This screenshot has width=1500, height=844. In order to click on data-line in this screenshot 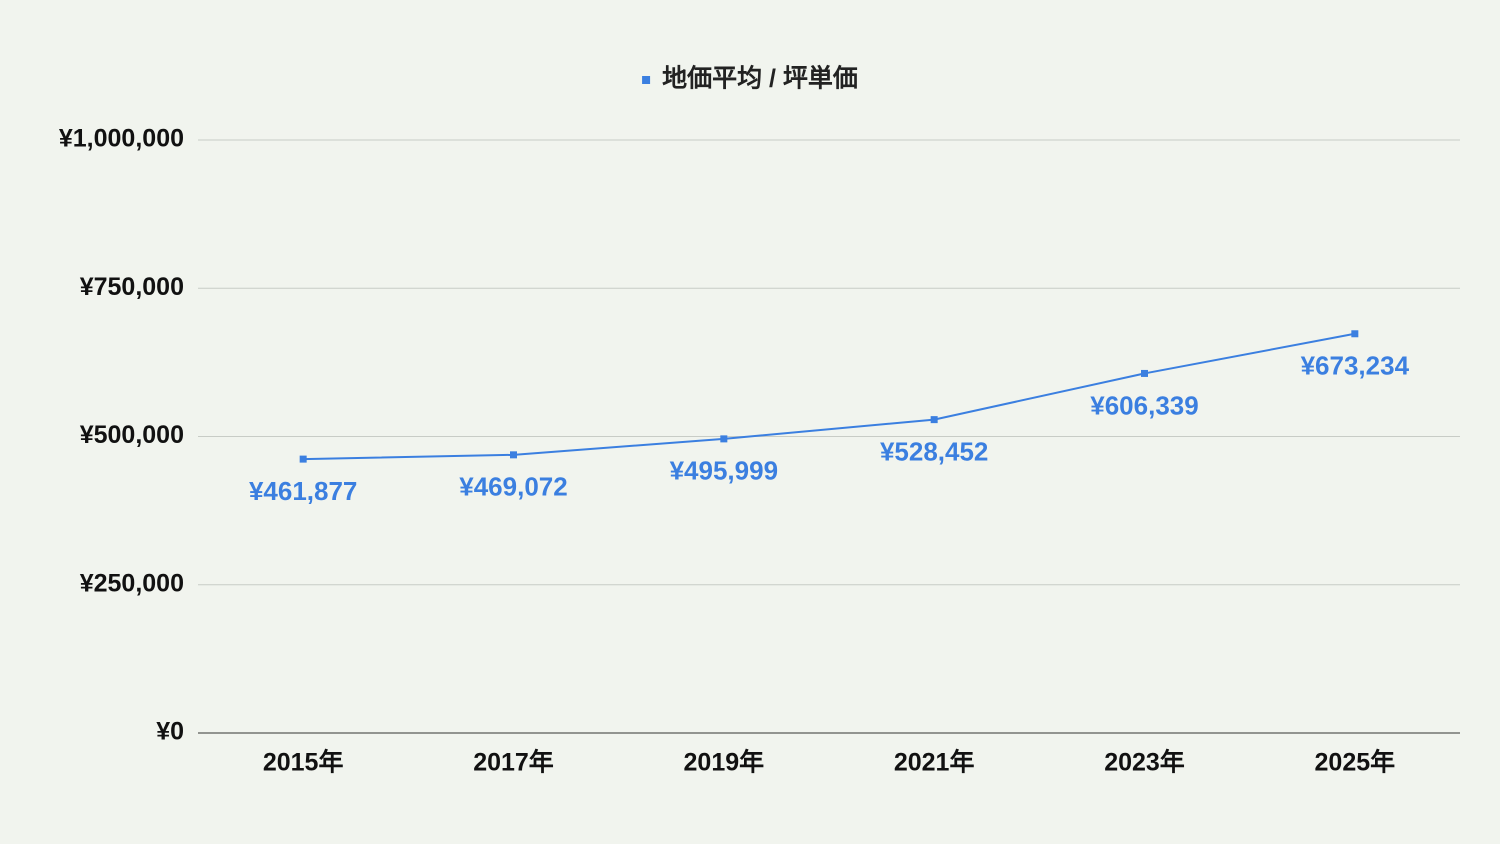, I will do `click(829, 396)`.